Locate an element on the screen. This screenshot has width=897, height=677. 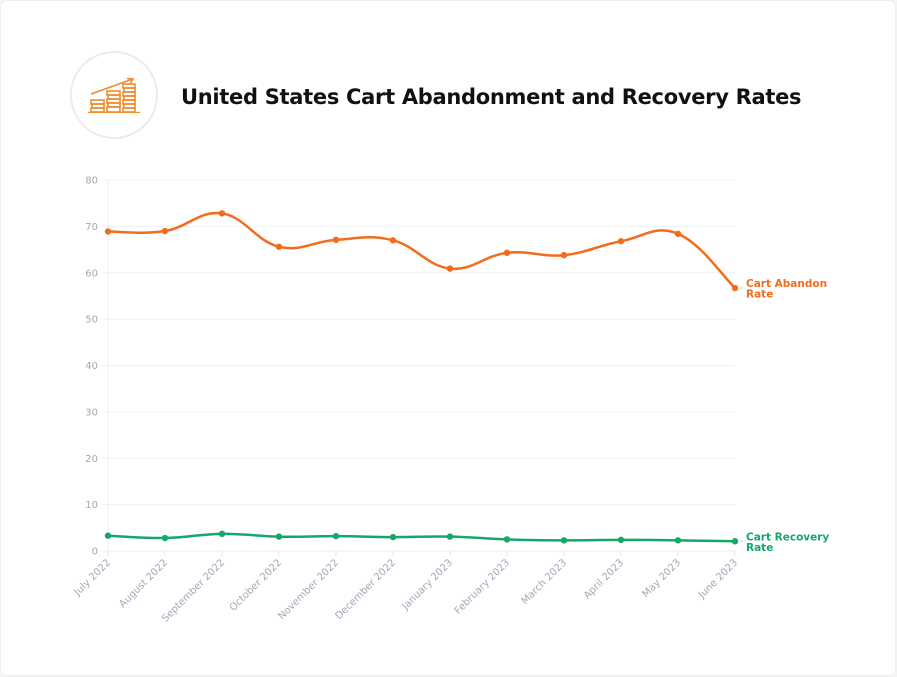
y-tick-label: 70 is located at coordinates (91, 227).